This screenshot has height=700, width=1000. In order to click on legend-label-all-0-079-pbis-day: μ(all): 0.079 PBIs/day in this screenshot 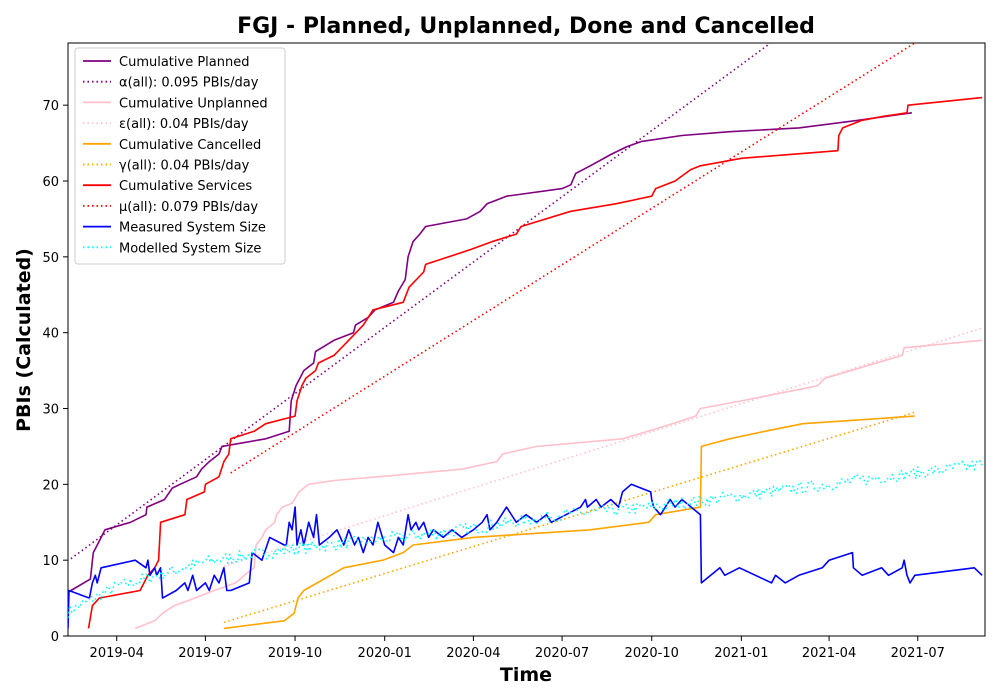, I will do `click(188, 207)`.